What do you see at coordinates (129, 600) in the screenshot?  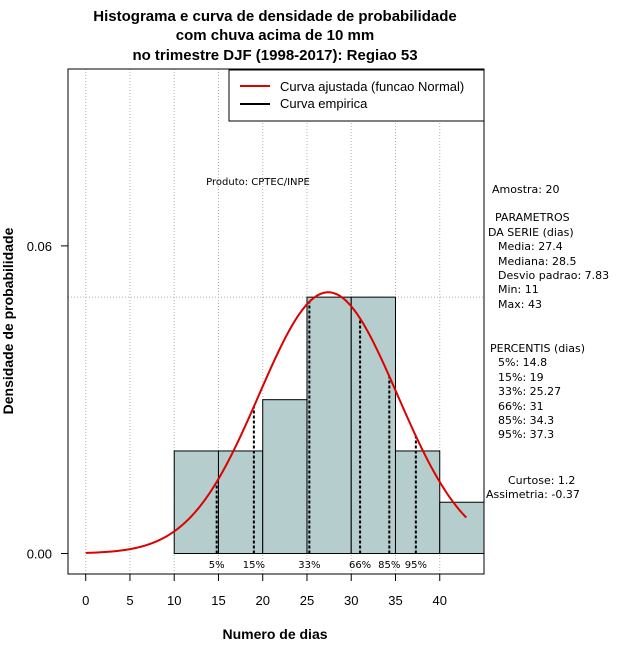 I see `x-tick-label-5: 5` at bounding box center [129, 600].